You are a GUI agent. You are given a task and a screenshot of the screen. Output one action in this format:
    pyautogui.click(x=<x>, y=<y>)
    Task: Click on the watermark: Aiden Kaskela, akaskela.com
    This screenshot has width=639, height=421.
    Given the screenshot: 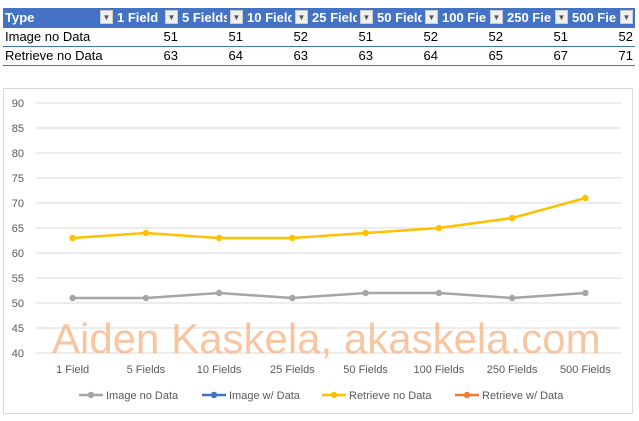 What is the action you would take?
    pyautogui.click(x=326, y=338)
    